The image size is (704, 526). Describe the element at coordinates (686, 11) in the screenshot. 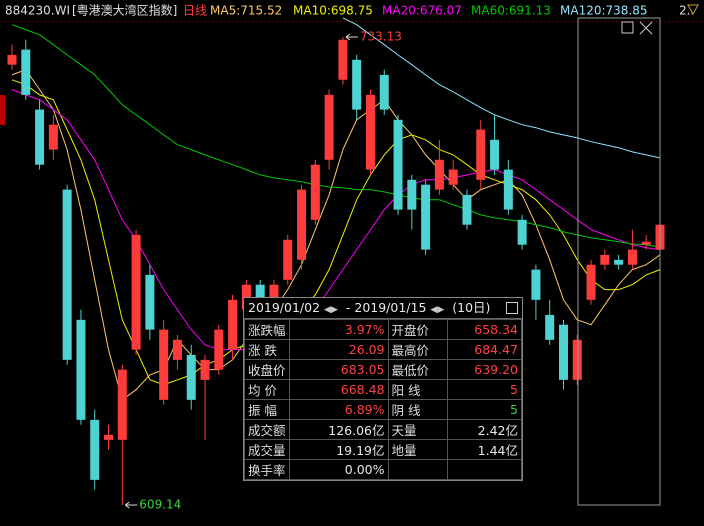

I see `more: 2..` at that location.